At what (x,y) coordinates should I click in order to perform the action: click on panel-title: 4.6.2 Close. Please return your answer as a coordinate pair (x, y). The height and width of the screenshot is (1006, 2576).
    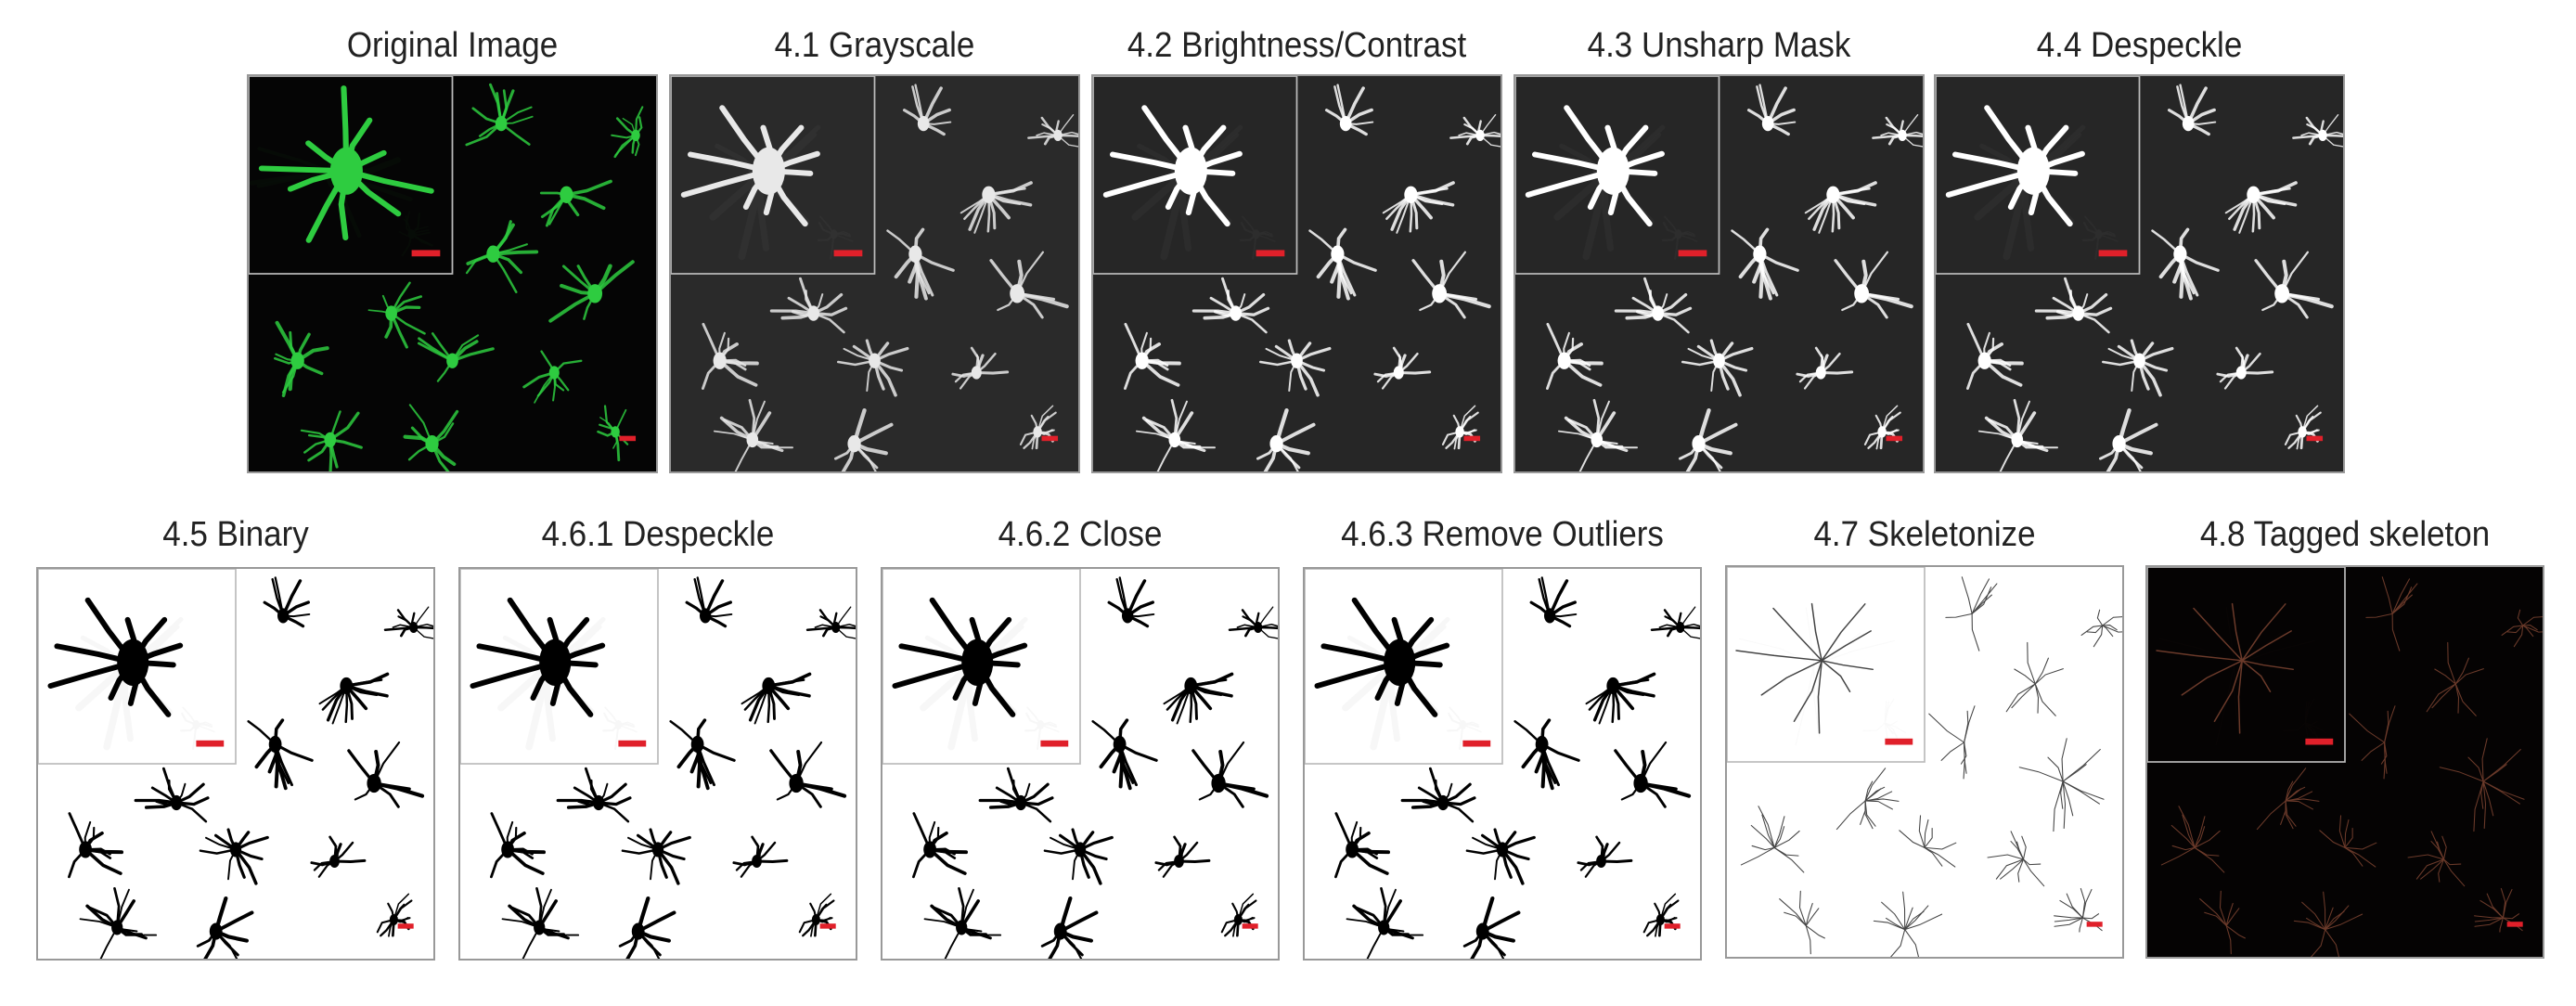
    Looking at the image, I should click on (1080, 534).